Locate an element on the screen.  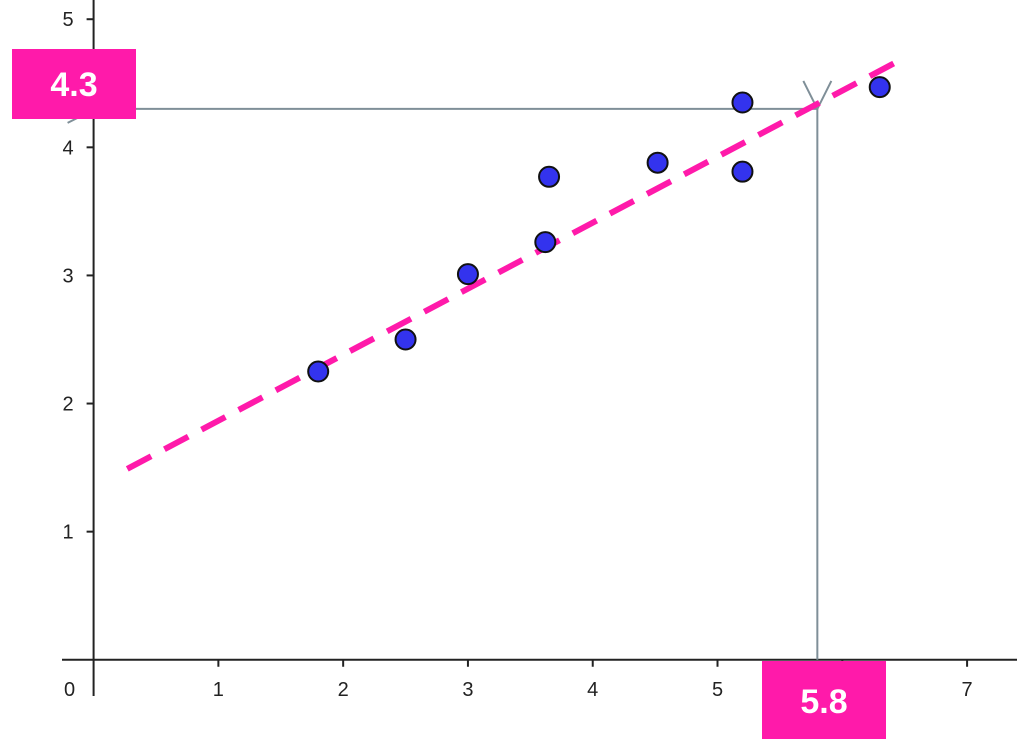
x-tick-label-1: 1 is located at coordinates (218, 690).